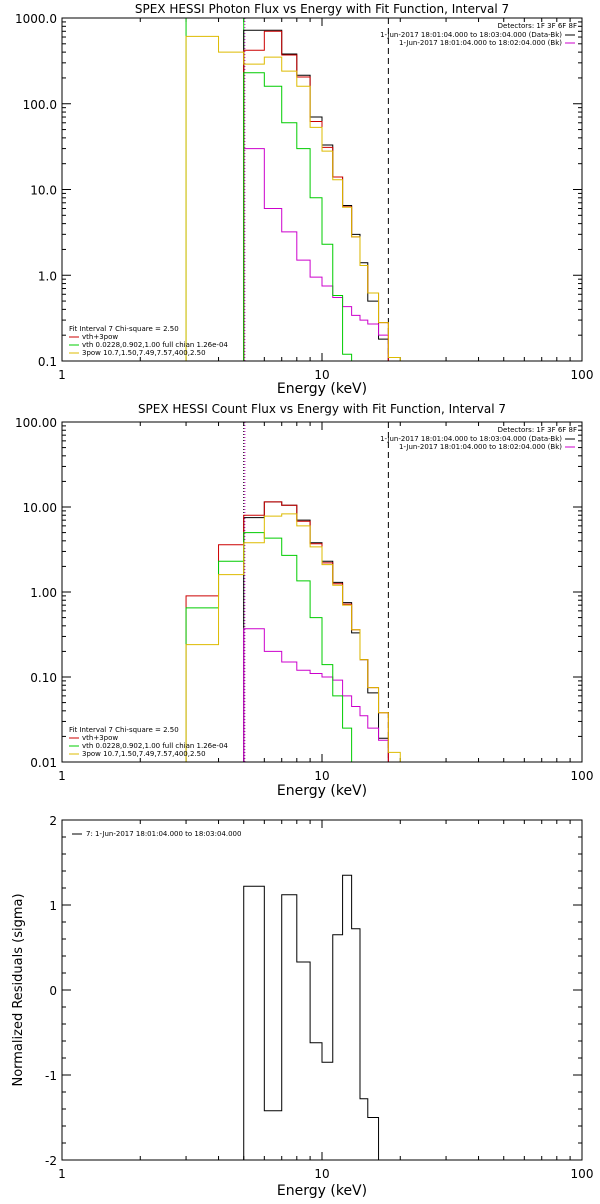  What do you see at coordinates (18, 989) in the screenshot?
I see `y-axis-label: Normalized Residuals (sigma)` at bounding box center [18, 989].